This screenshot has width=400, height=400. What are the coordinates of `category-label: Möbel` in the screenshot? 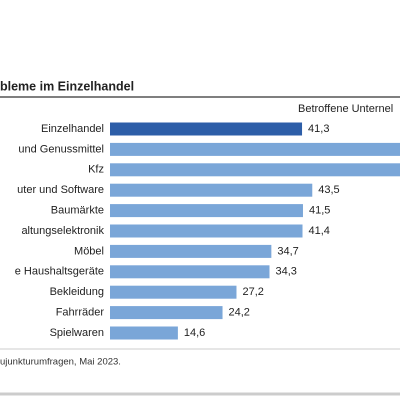 It's located at (89, 251).